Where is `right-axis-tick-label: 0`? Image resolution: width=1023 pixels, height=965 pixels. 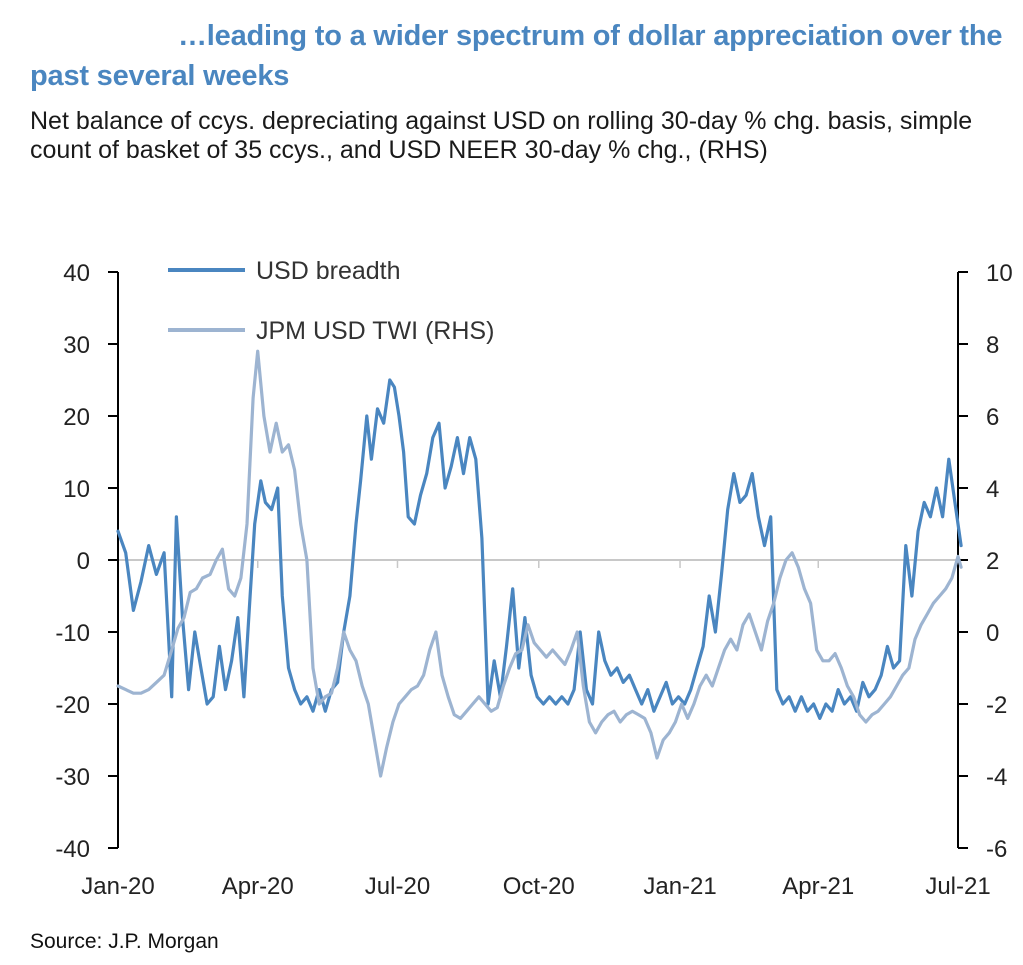 right-axis-tick-label: 0 is located at coordinates (992, 633).